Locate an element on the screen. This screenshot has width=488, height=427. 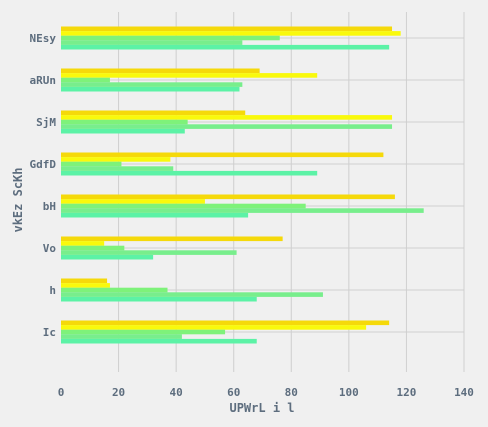
y-tick-label: aRUn is located at coordinates (43, 80).